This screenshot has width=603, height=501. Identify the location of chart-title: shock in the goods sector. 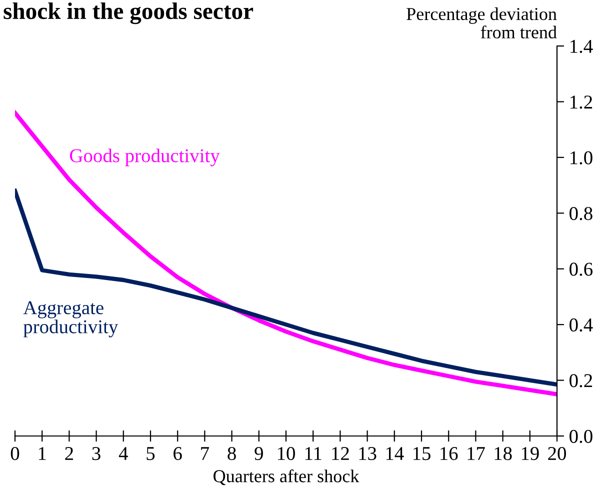
(129, 13).